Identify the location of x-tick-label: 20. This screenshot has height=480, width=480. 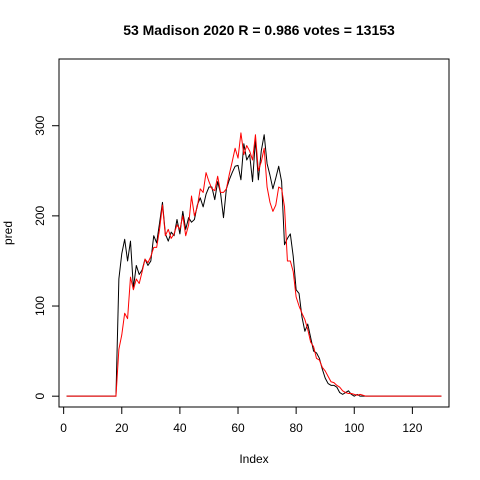
(122, 428).